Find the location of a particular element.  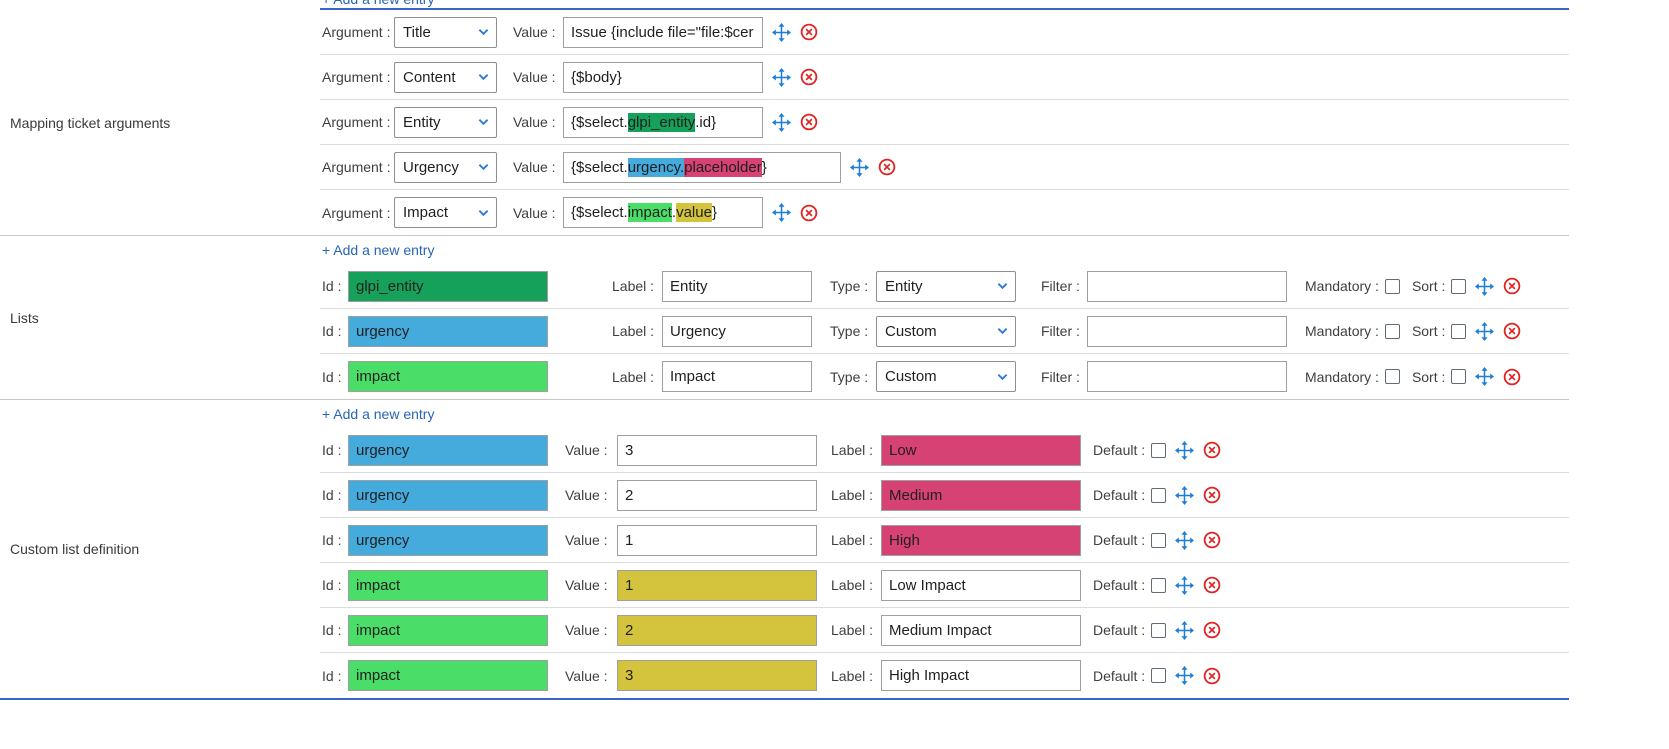

mandatory-label: Mandatory : is located at coordinates (1342, 286).